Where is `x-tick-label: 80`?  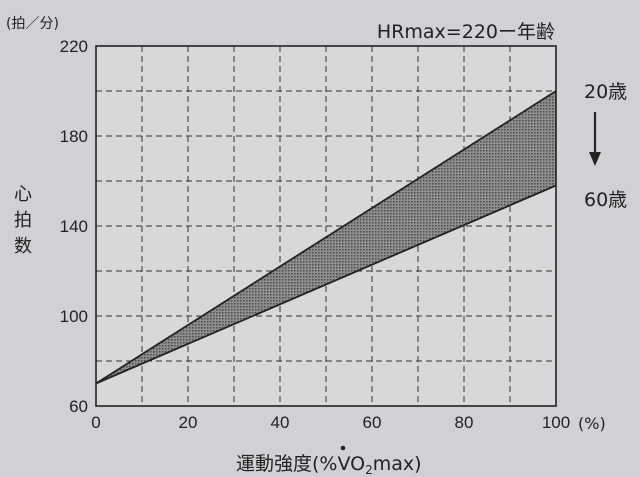
x-tick-label: 80 is located at coordinates (464, 422).